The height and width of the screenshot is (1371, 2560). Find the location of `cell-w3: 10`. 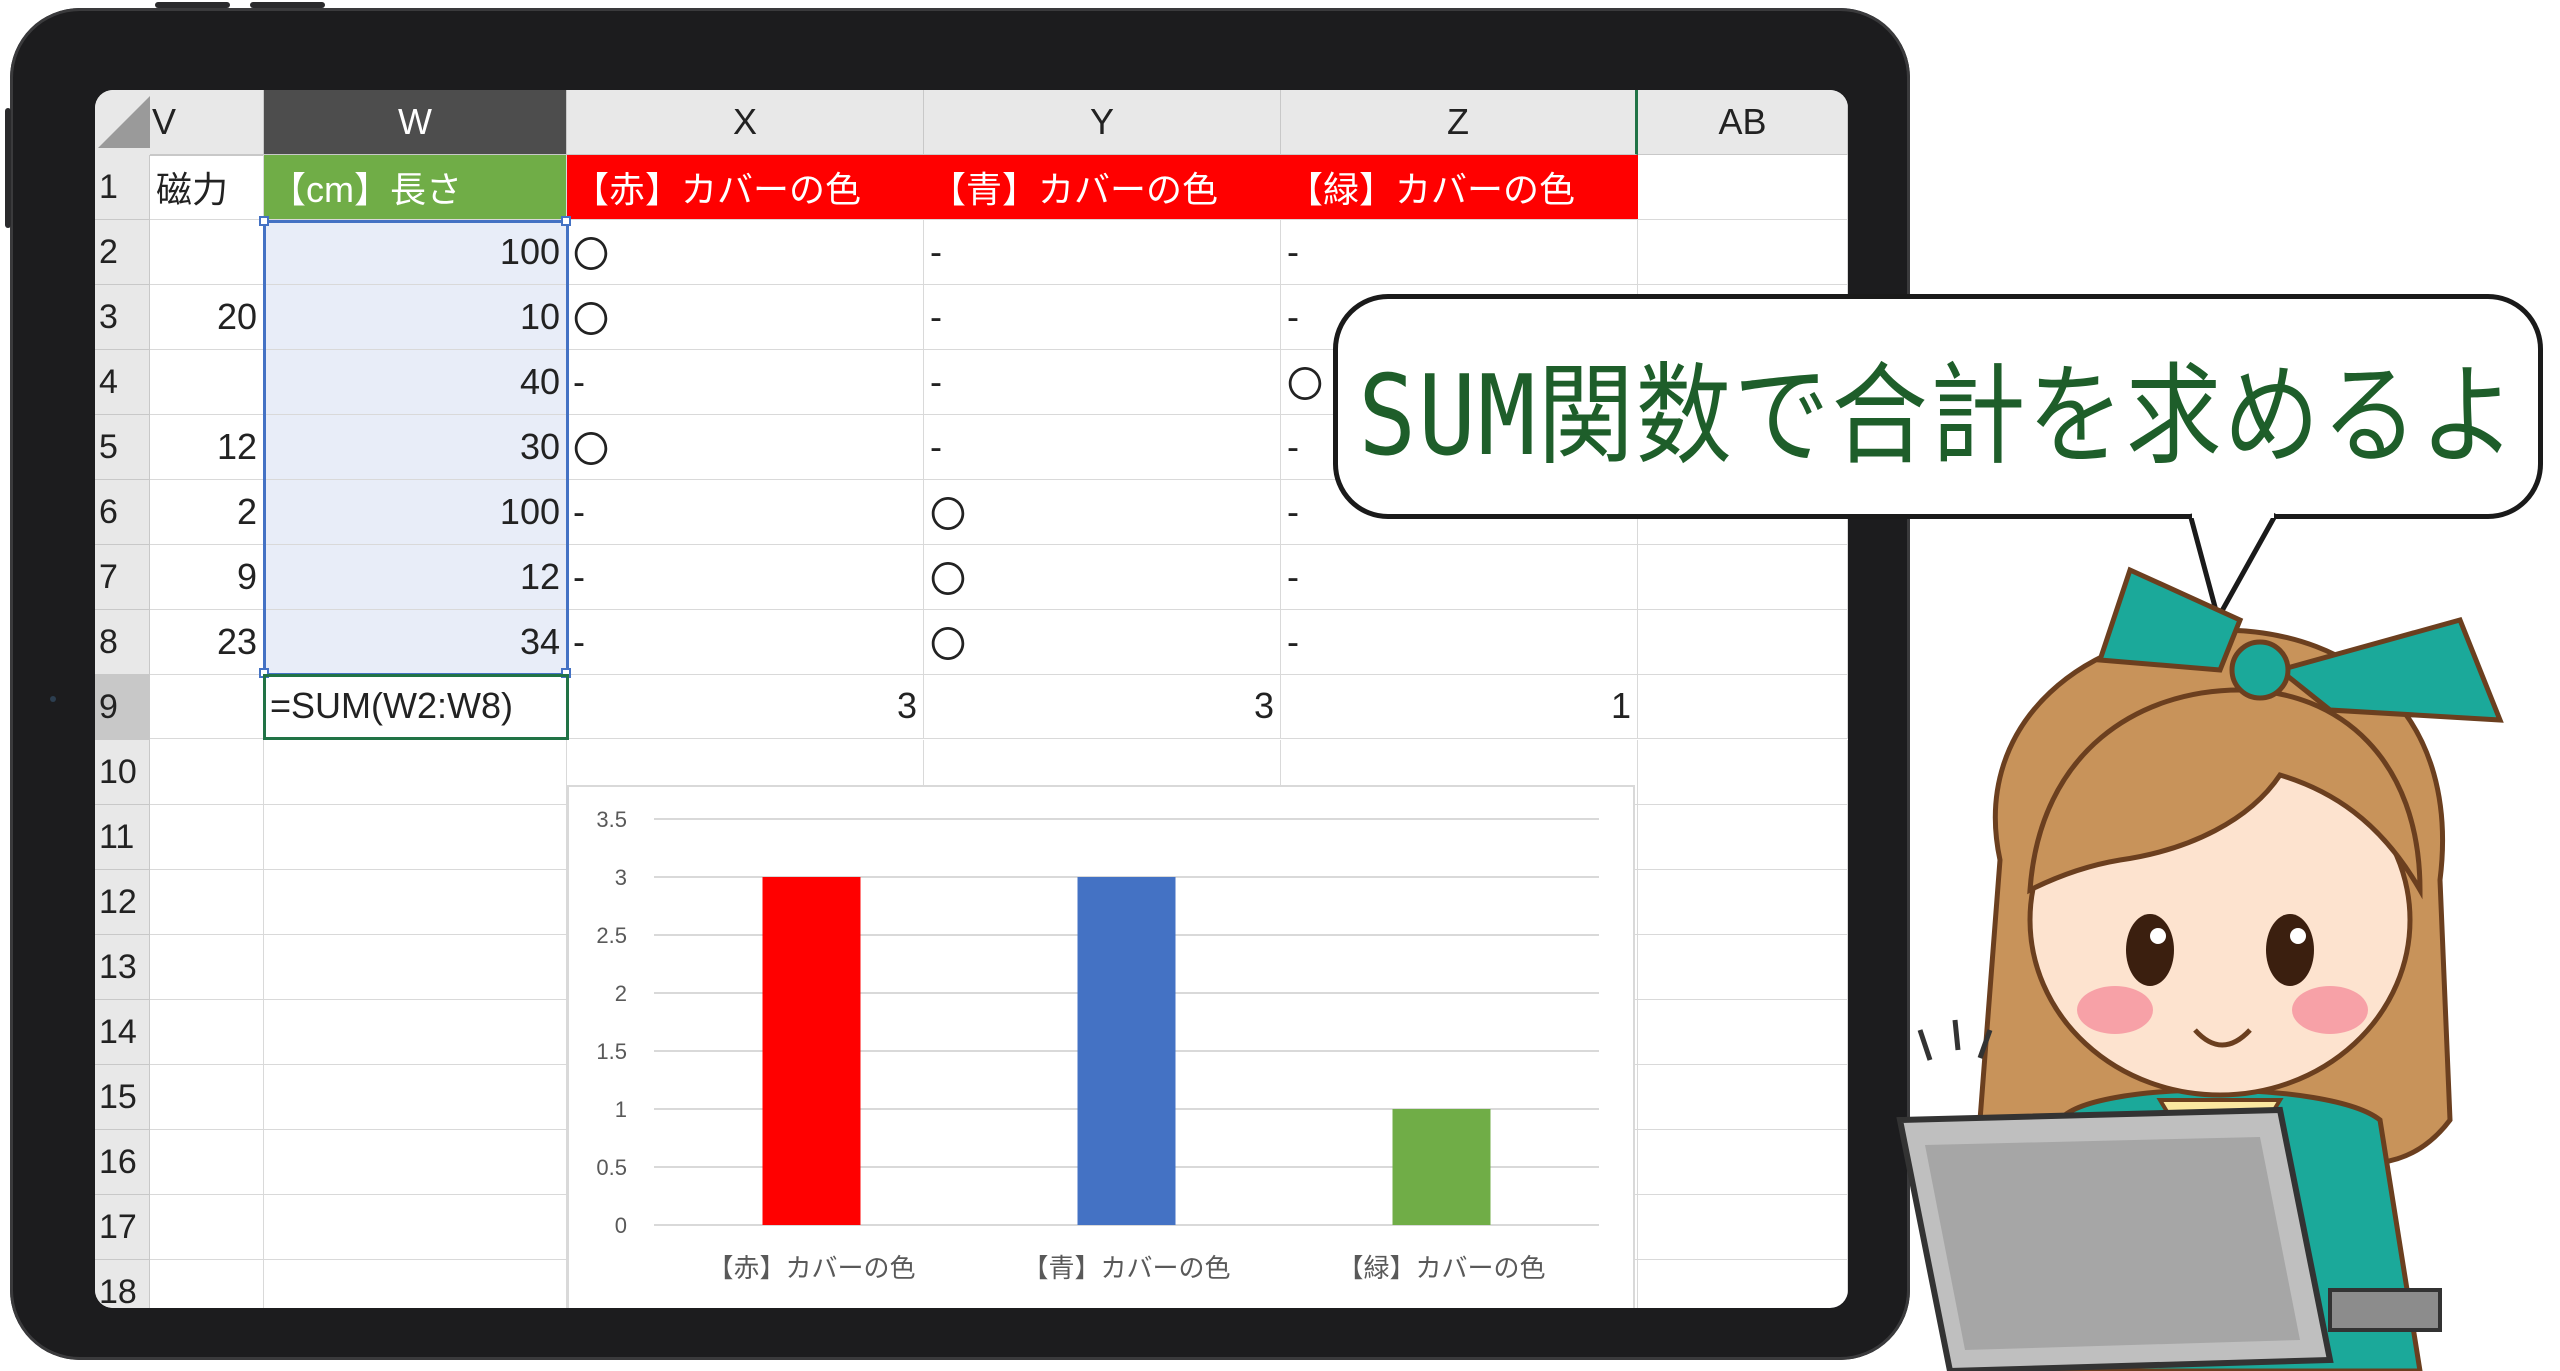

cell-w3: 10 is located at coordinates (415, 317).